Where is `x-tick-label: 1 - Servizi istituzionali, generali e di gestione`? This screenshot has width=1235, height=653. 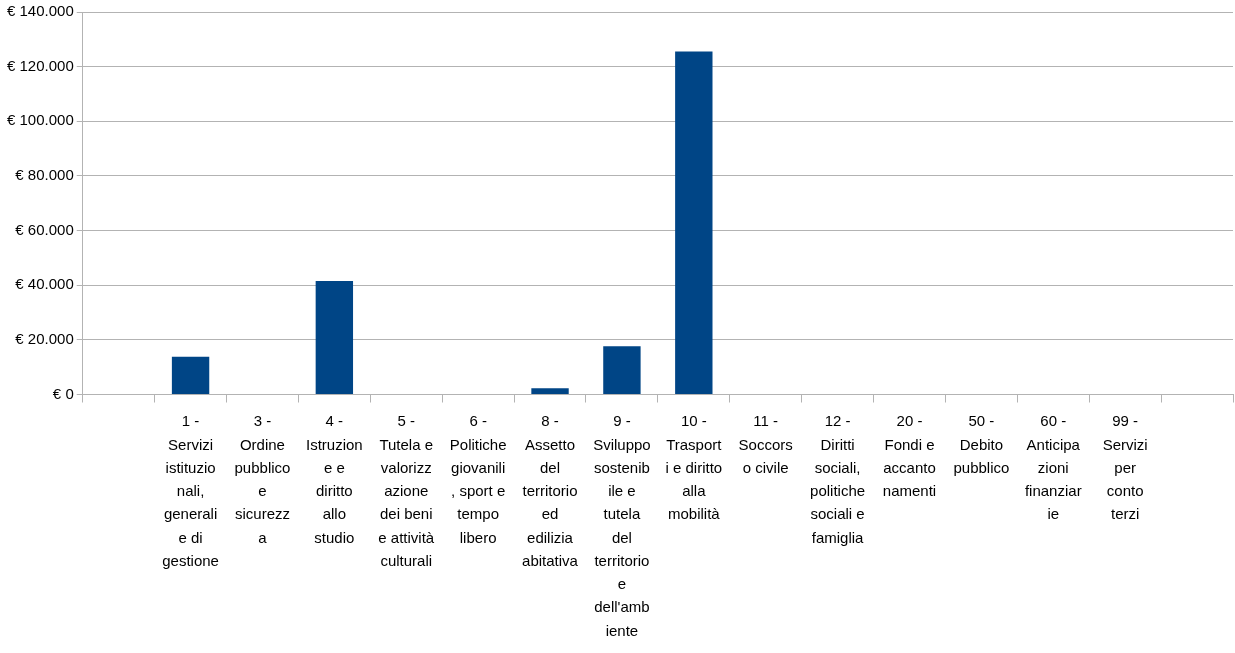 x-tick-label: 1 - Servizi istituzionali, generali e di gestione is located at coordinates (190, 490).